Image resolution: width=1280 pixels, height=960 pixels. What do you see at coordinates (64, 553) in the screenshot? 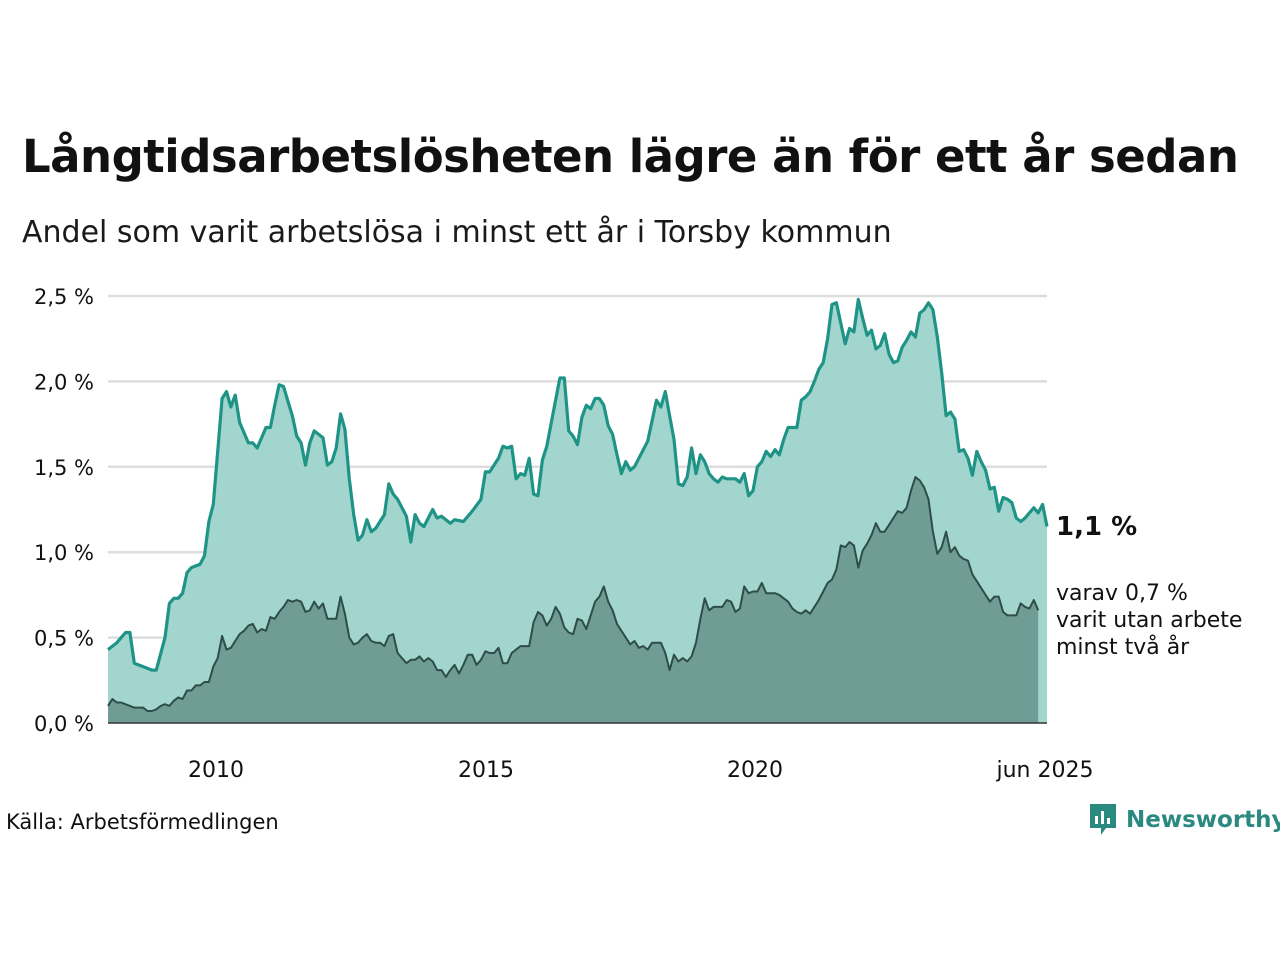
I see `y-tick-label: 1,0 %` at bounding box center [64, 553].